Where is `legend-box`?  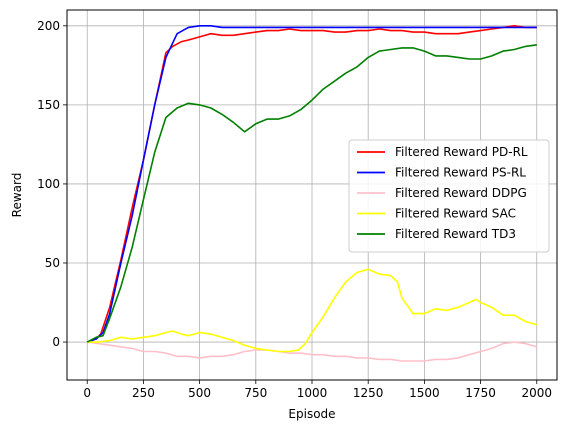 legend-box is located at coordinates (449, 196).